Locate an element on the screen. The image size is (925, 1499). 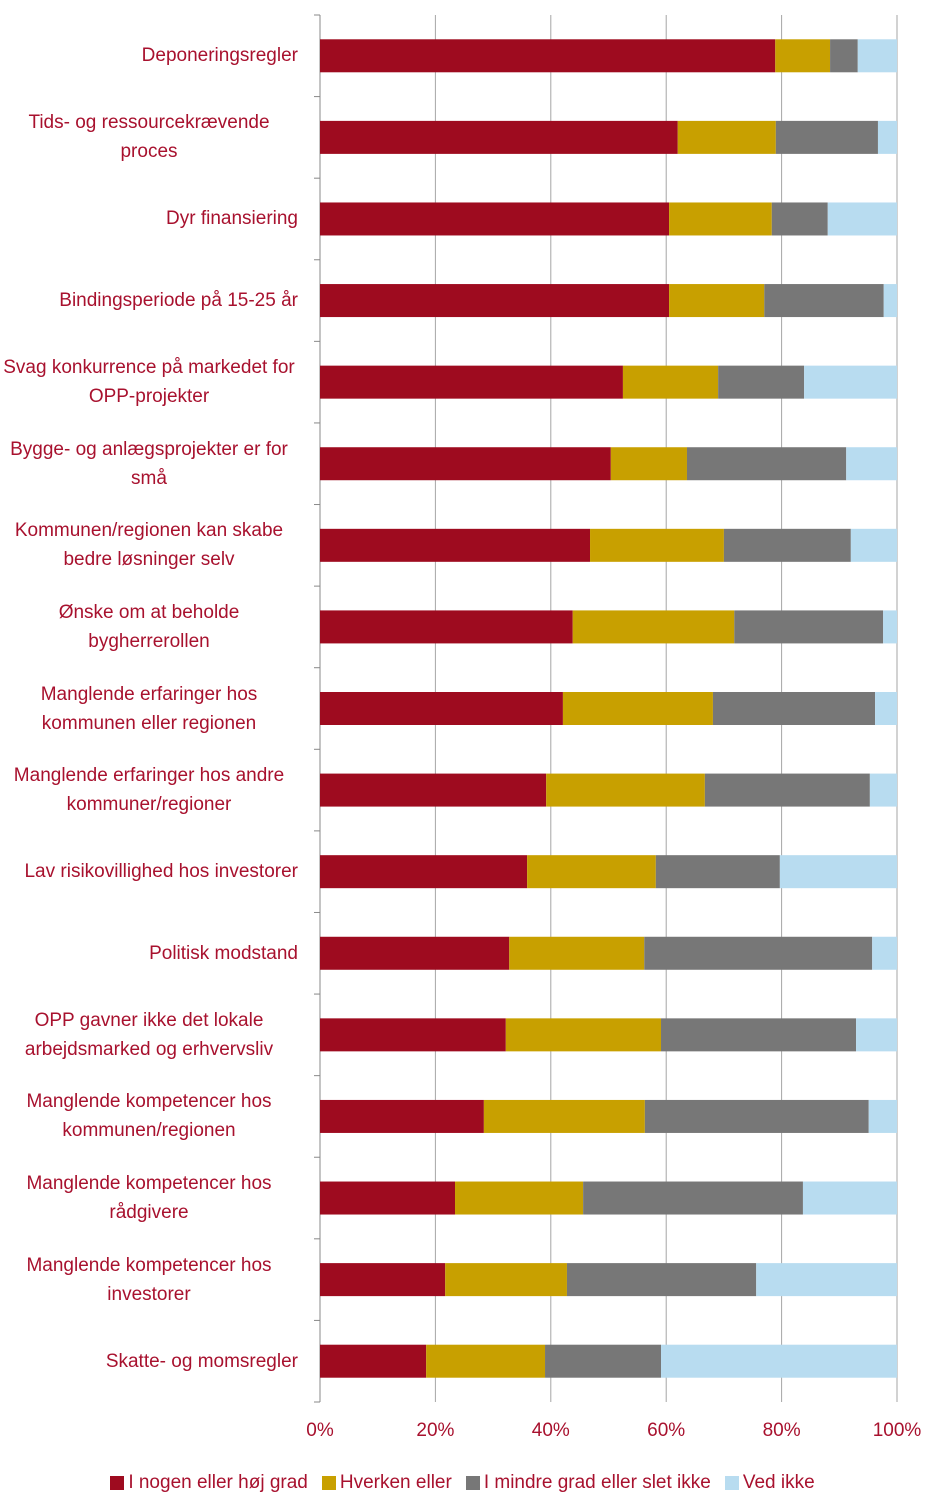
category-label: Manglende kompetencer hos rådgivere is located at coordinates (149, 1198).